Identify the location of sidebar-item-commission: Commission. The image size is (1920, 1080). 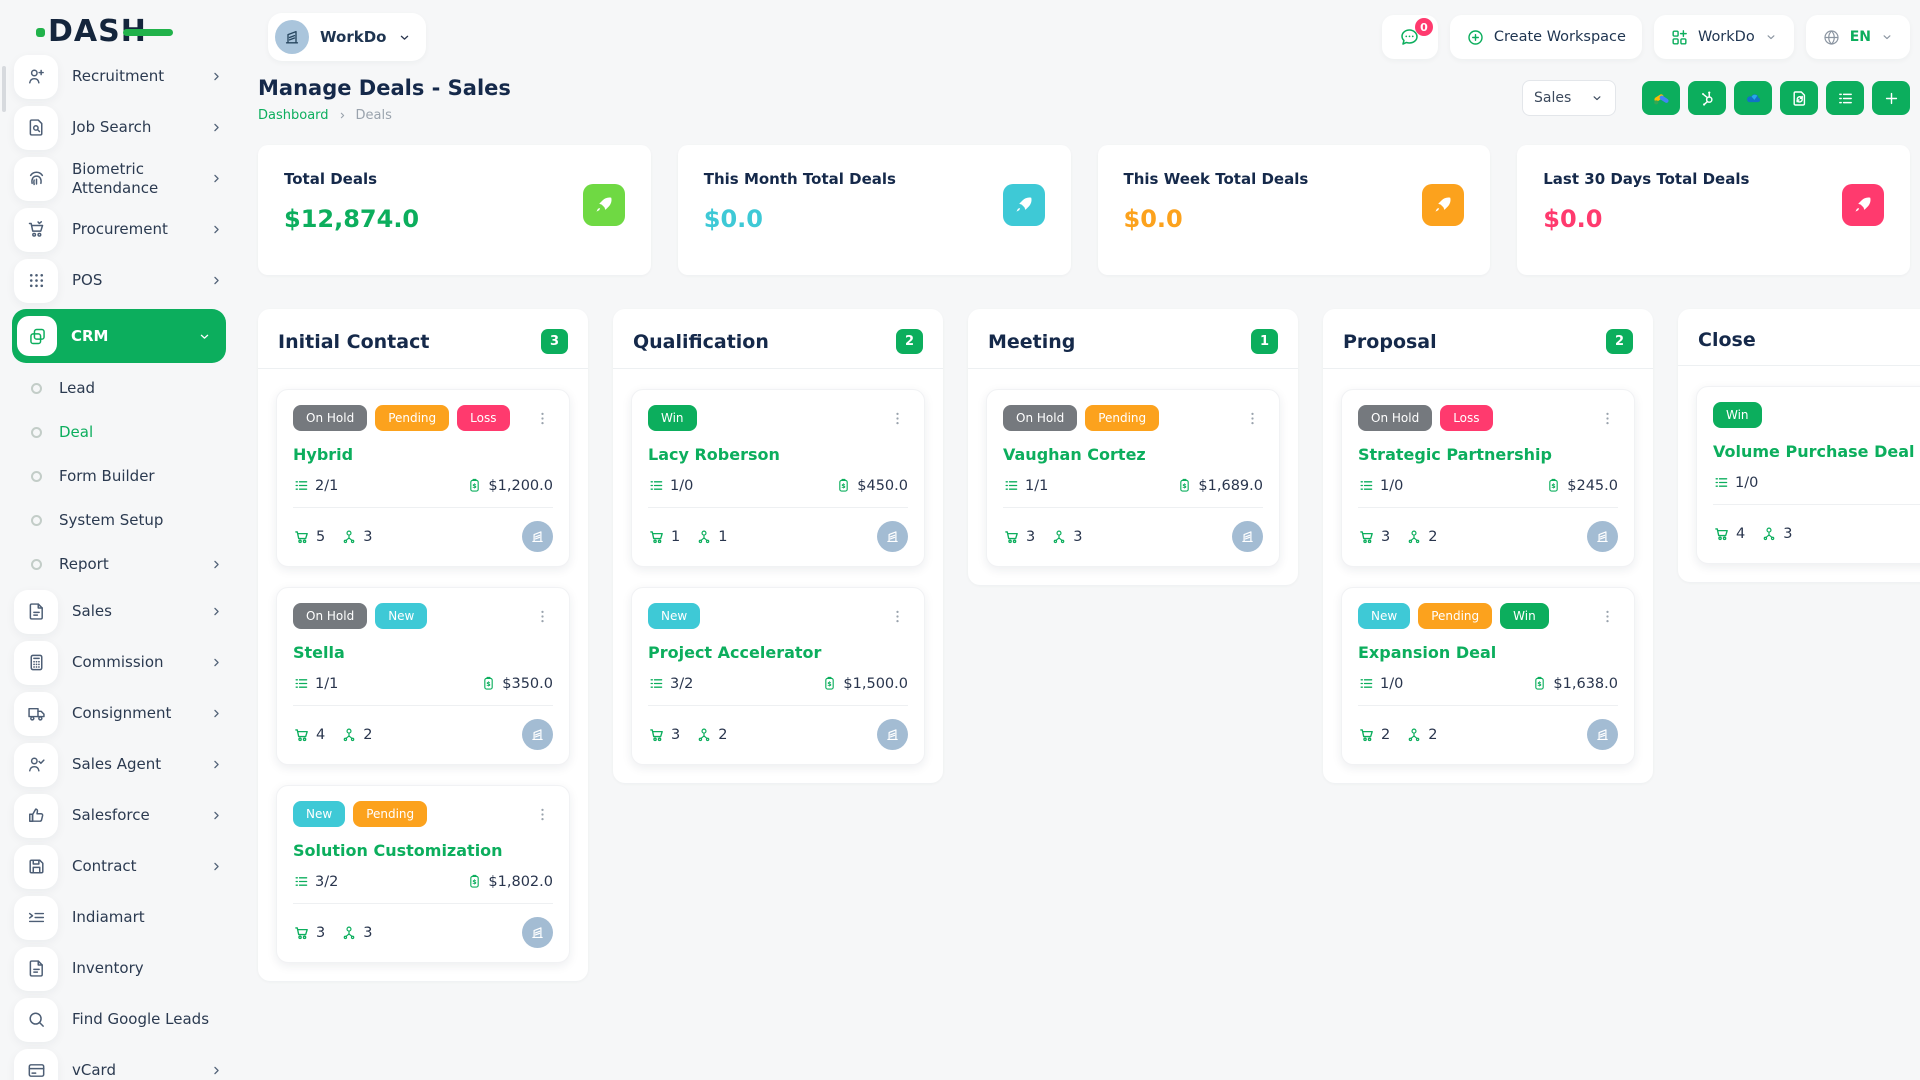
(119, 662).